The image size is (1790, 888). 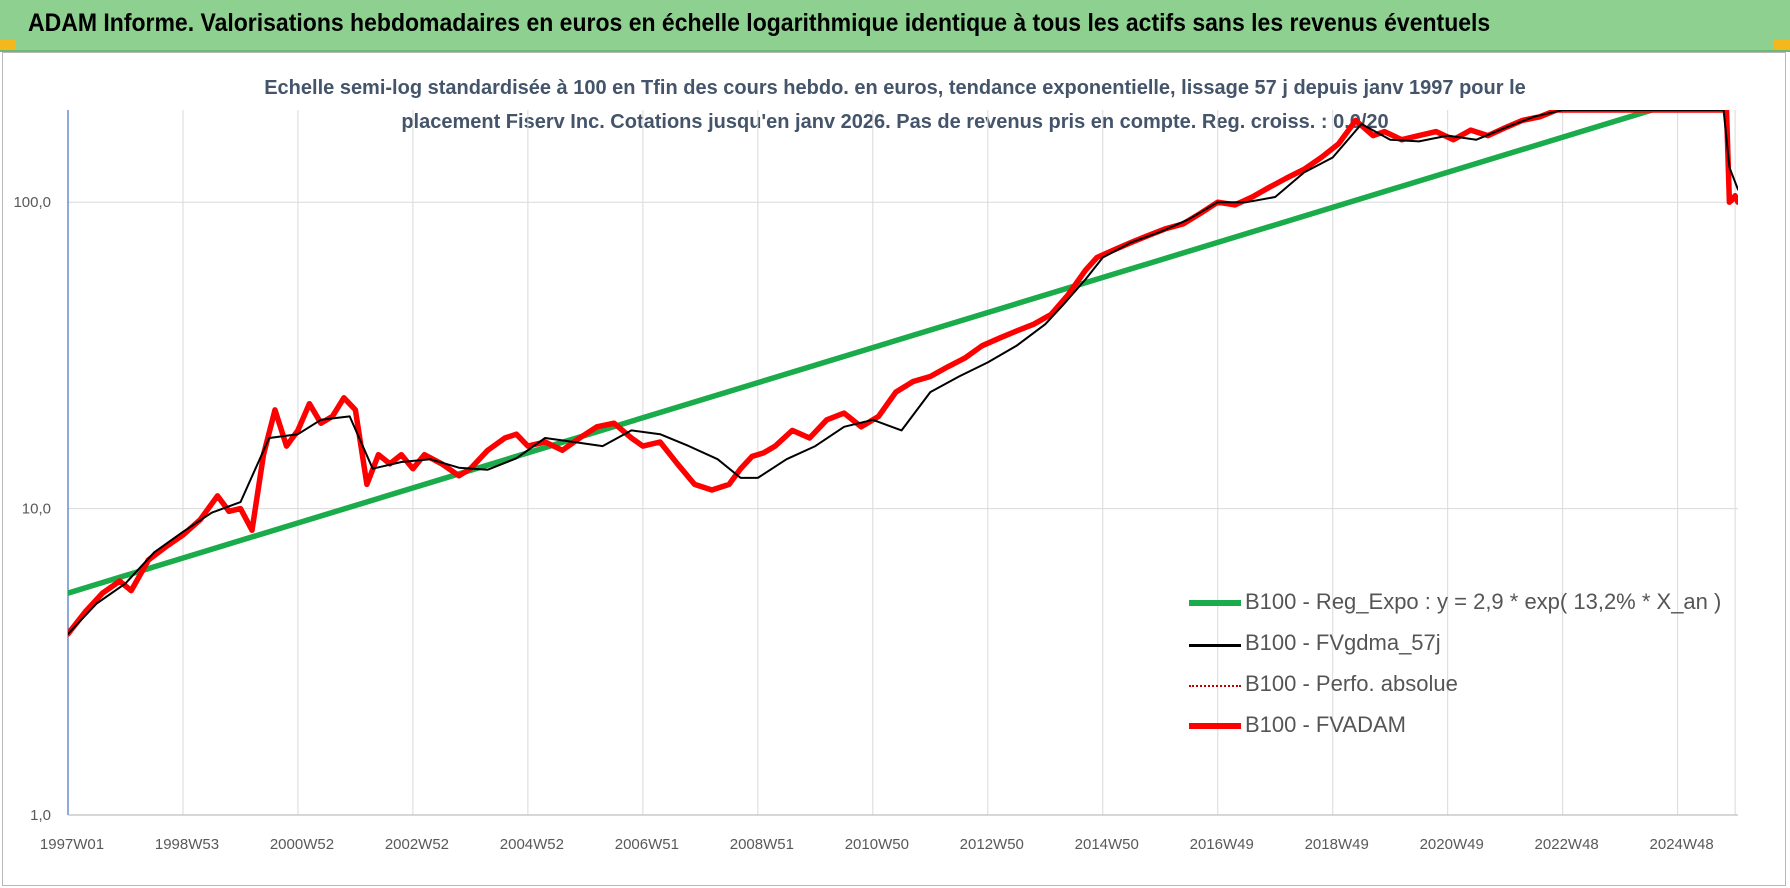 What do you see at coordinates (1215, 686) in the screenshot?
I see `legend-swatch-absolute` at bounding box center [1215, 686].